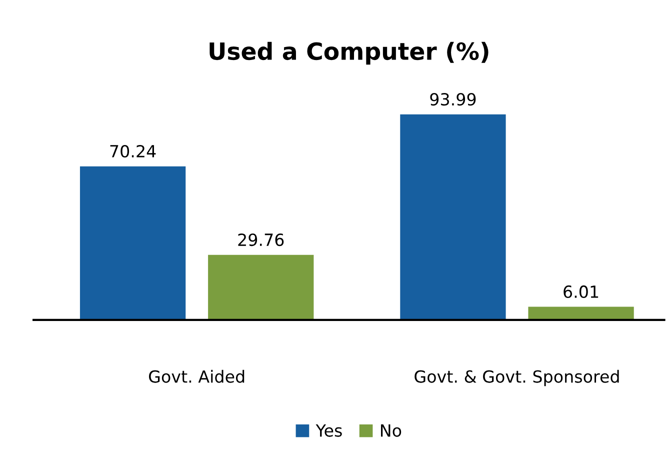 This screenshot has width=671, height=463. I want to click on x-tick-label: Govt. Aided, so click(196, 376).